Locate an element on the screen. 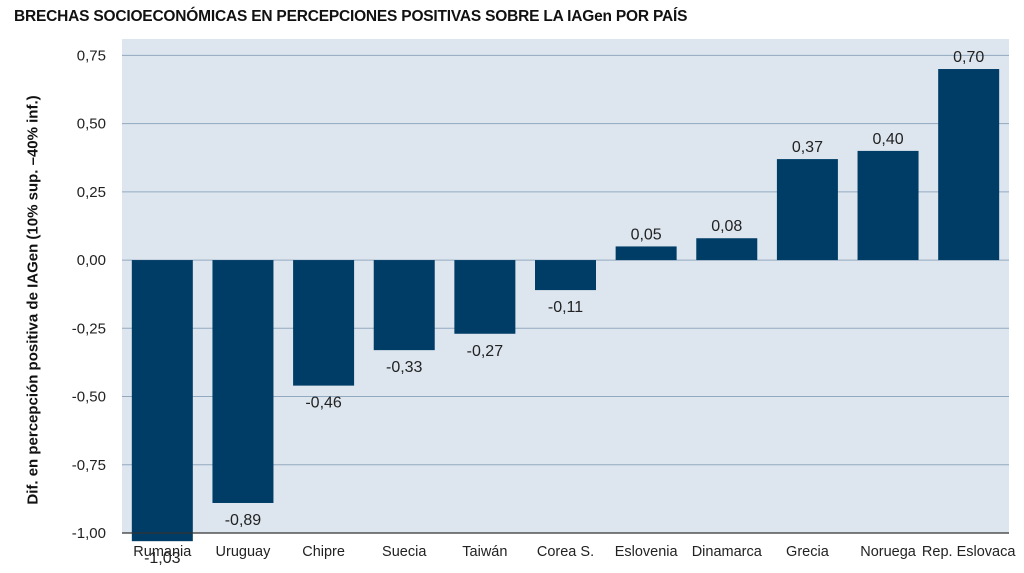 This screenshot has width=1024, height=573. x-tick-label: Eslovenia is located at coordinates (647, 552).